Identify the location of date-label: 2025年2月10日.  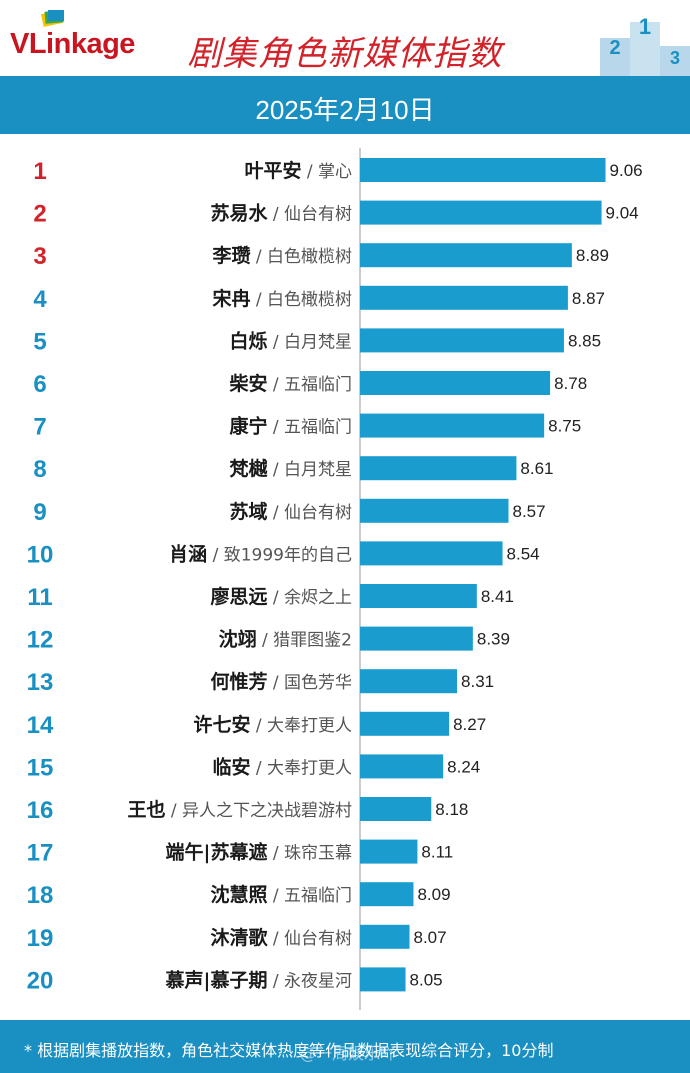
(345, 110).